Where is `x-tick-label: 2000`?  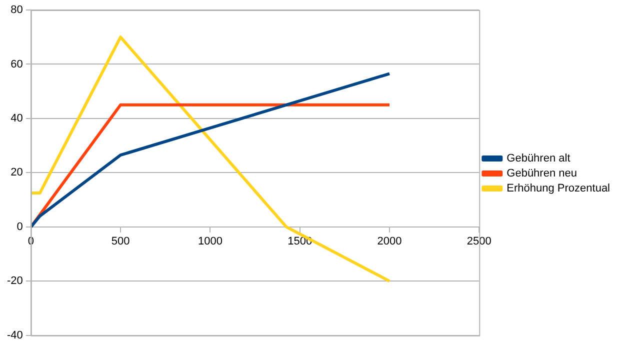 x-tick-label: 2000 is located at coordinates (389, 242).